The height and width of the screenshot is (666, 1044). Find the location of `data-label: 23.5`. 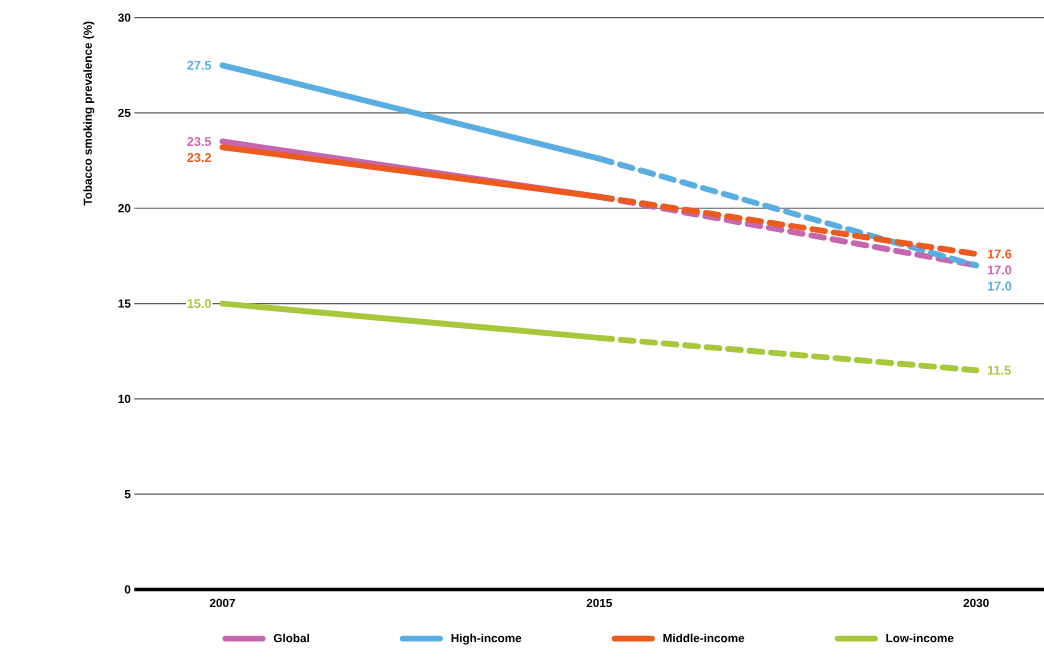

data-label: 23.5 is located at coordinates (199, 142).